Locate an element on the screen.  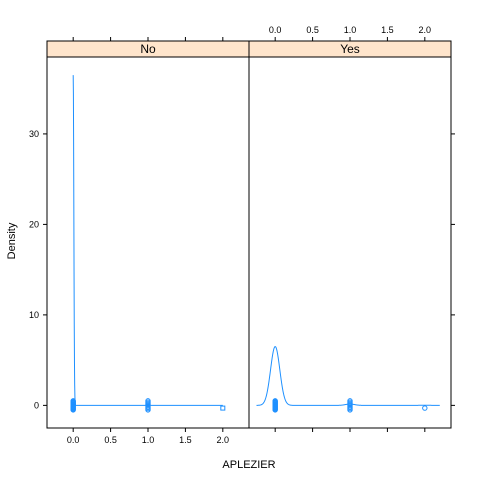
x-tick-label-bottom: 1.5 is located at coordinates (185, 440).